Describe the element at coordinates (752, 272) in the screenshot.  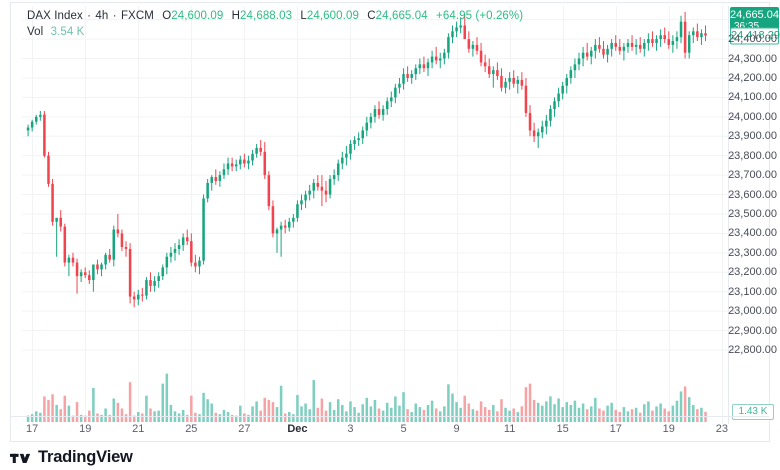
I see `price-tick-label: 23,200.00` at that location.